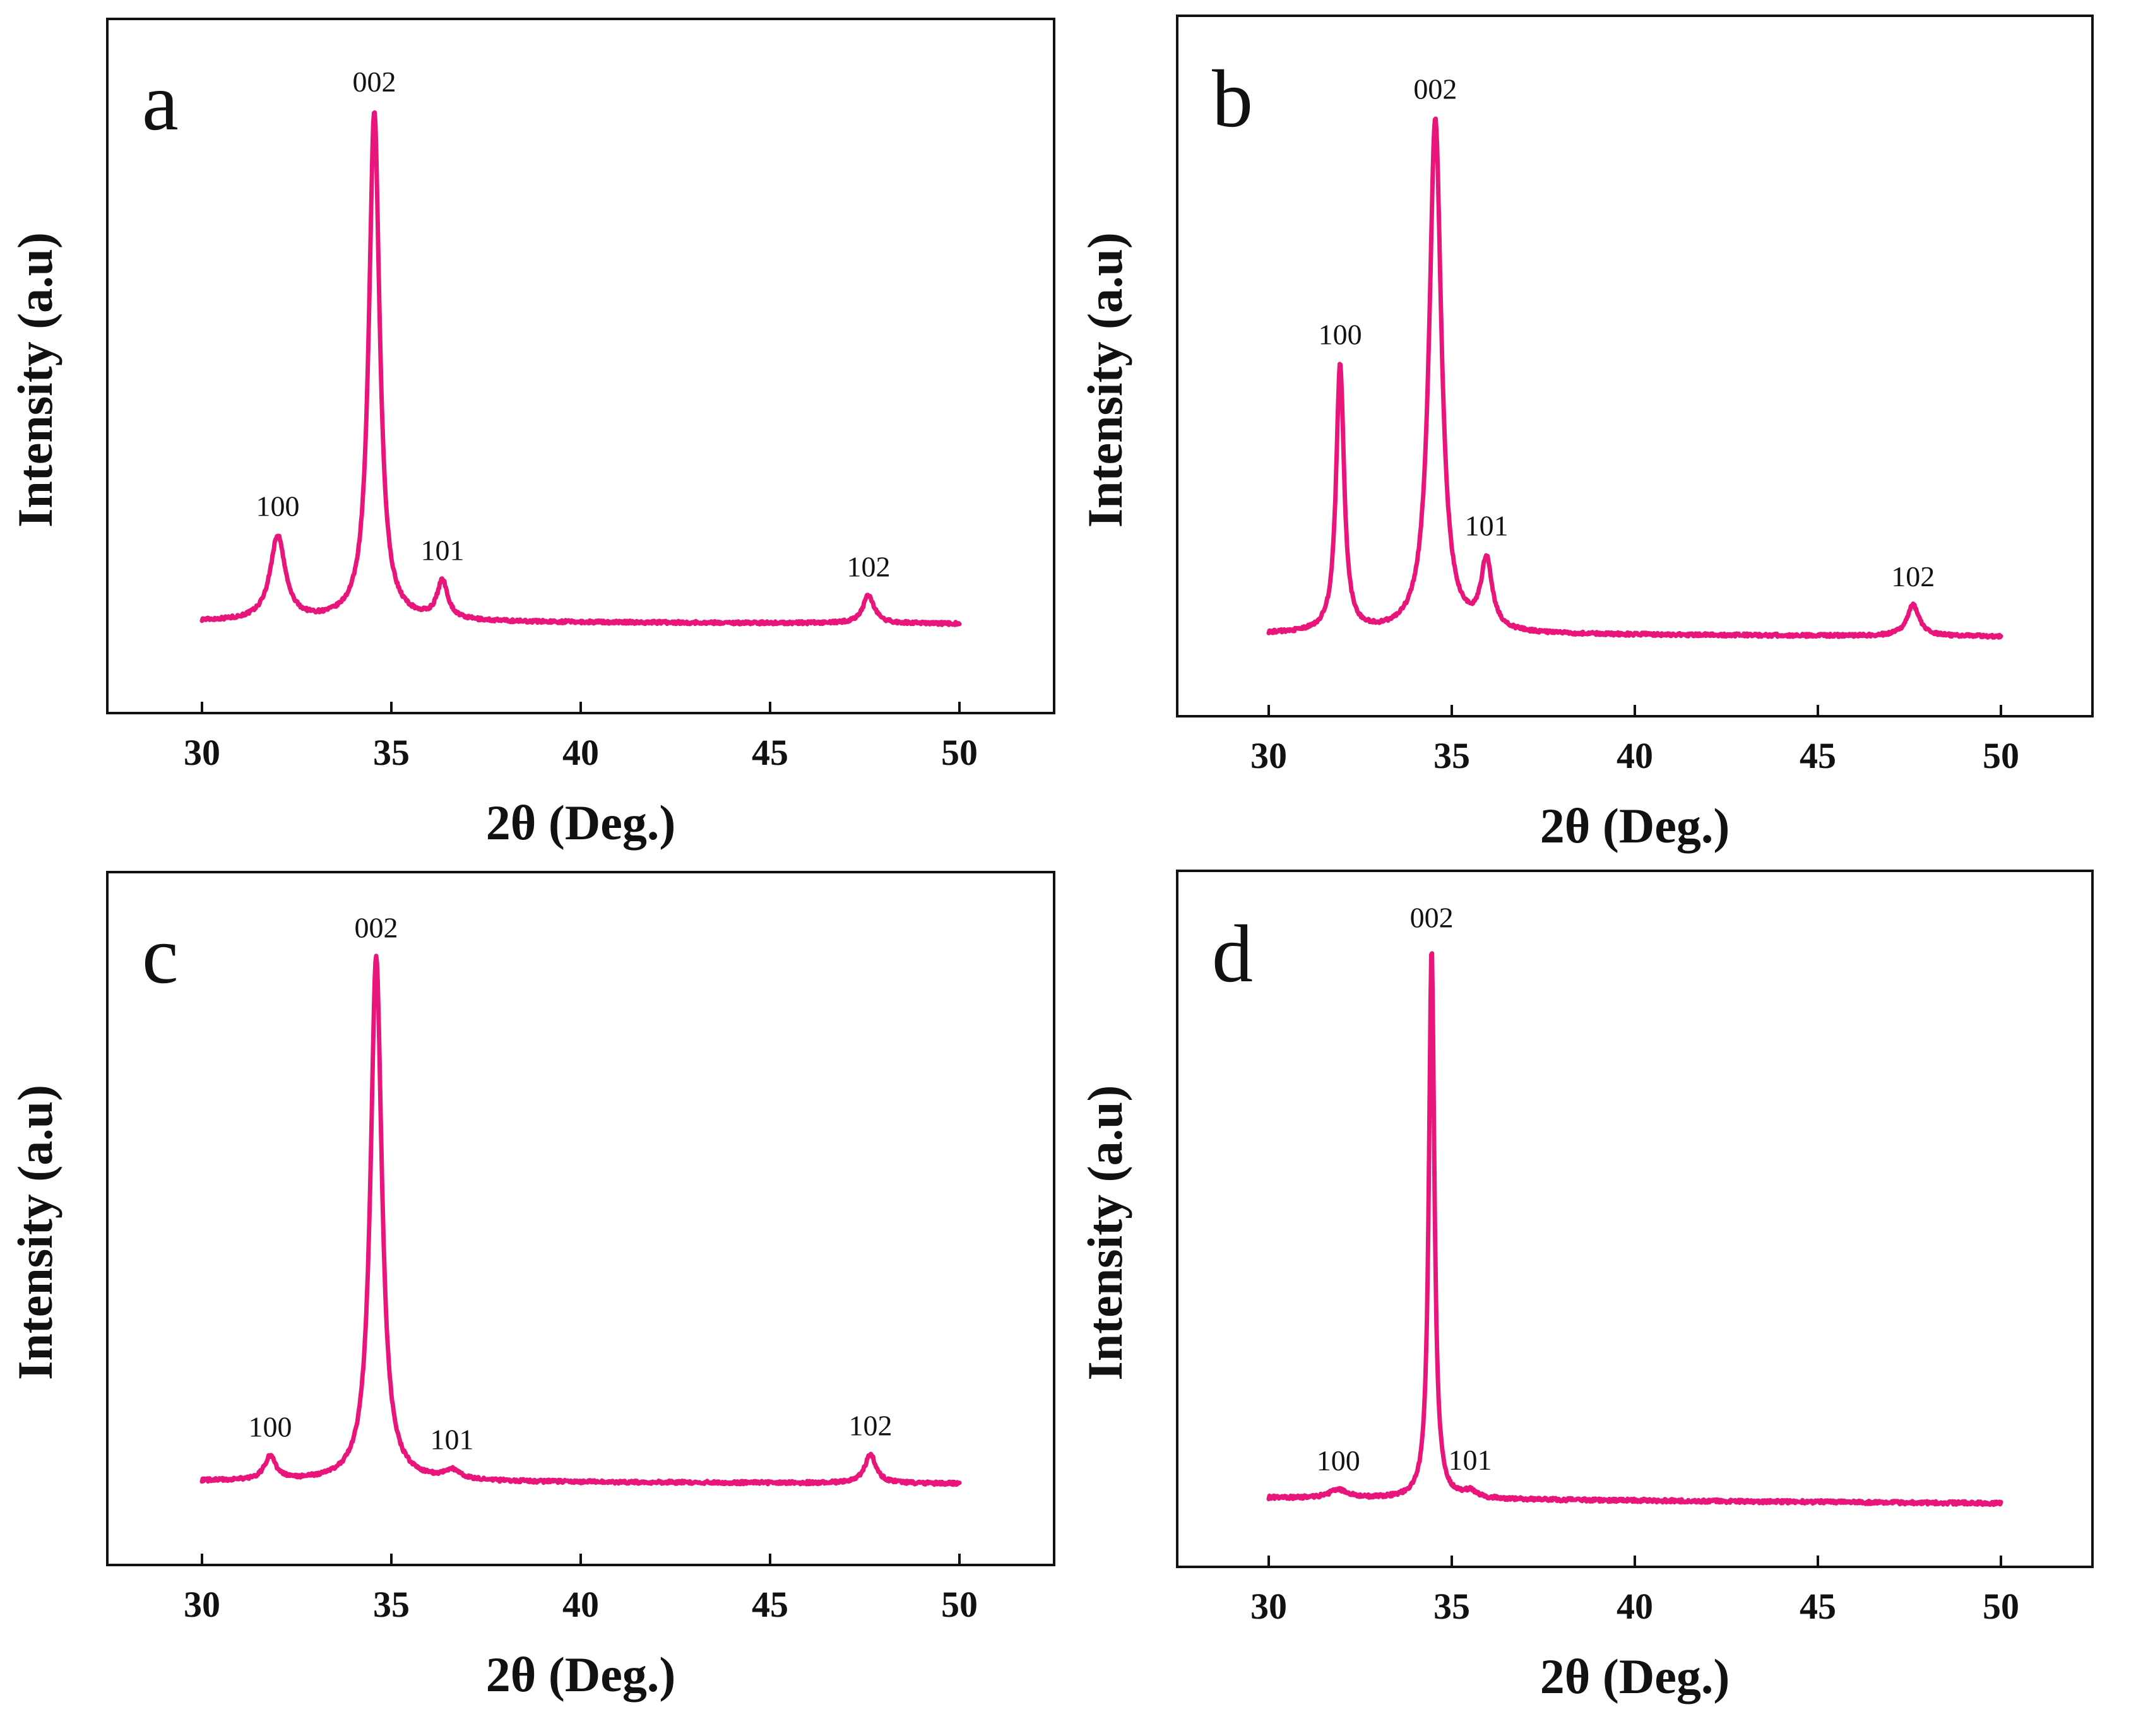 The image size is (2148, 1736). Describe the element at coordinates (1232, 954) in the screenshot. I see `panel-letter: d` at that location.